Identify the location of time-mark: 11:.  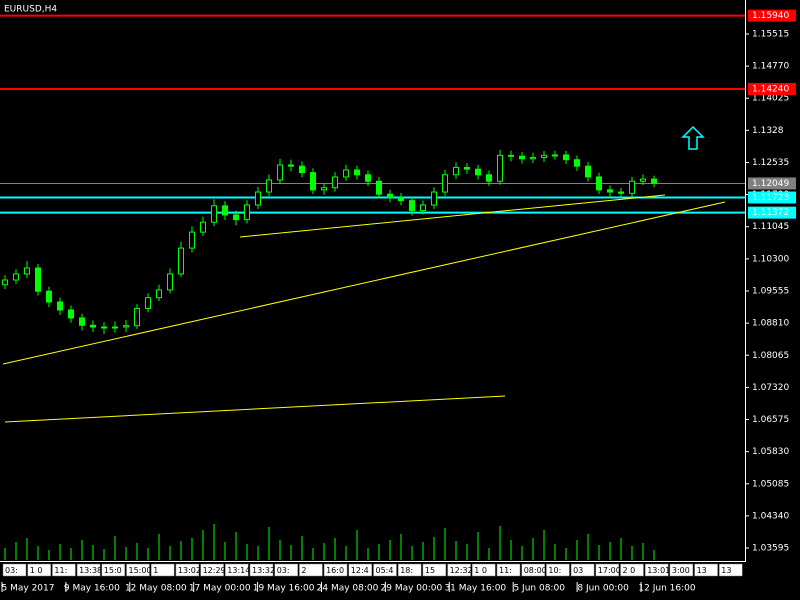
(505, 570).